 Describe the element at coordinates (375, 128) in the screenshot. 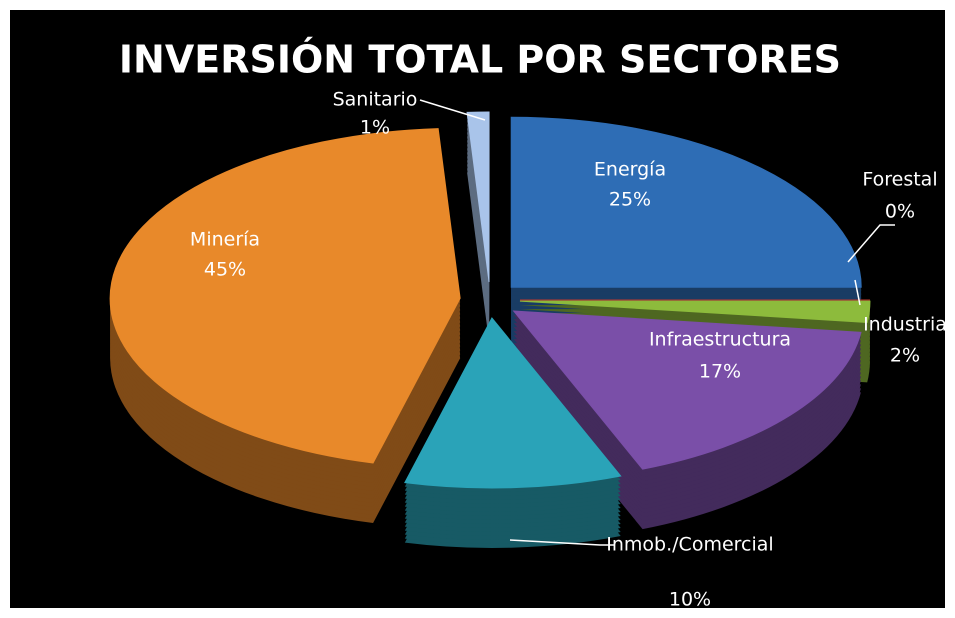

I see `value-label: 1%` at that location.